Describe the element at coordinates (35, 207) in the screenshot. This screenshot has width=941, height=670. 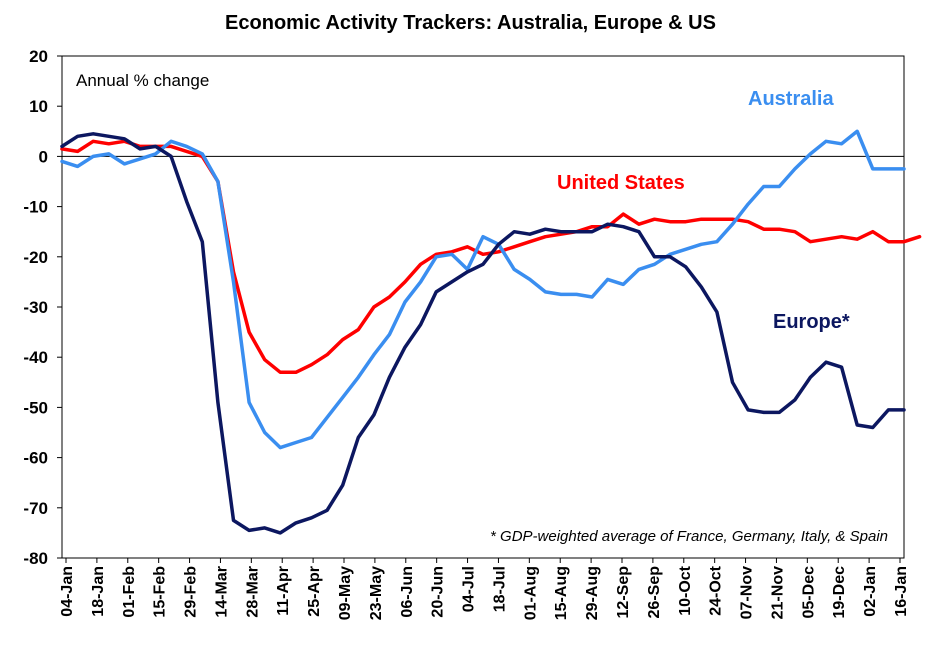
I see `y-tick-label: -10` at that location.